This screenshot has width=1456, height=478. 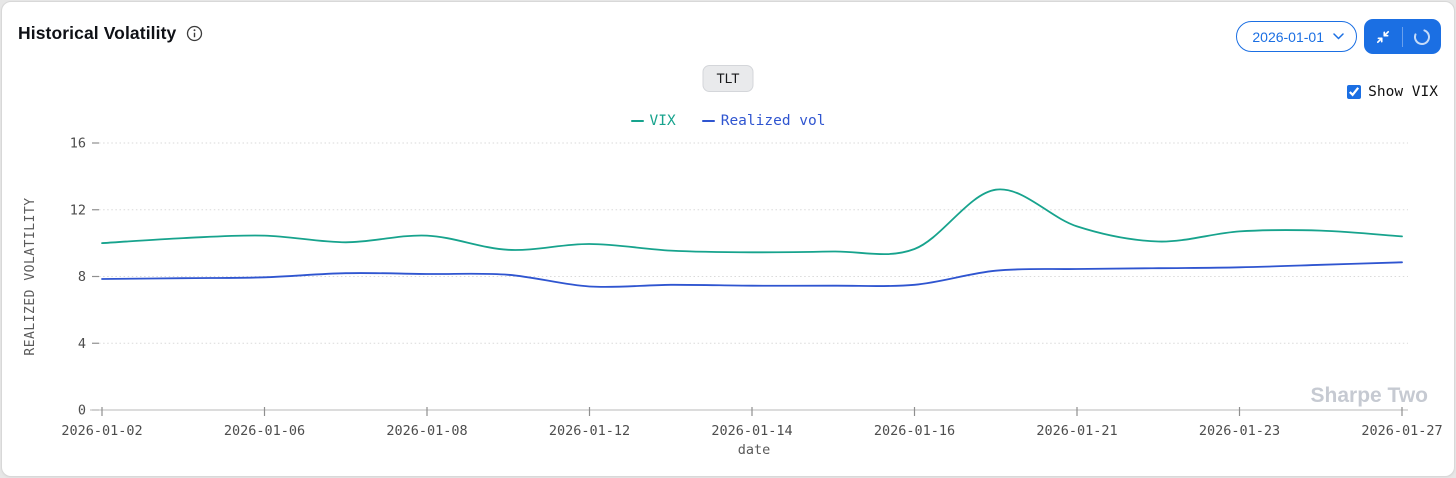 I want to click on y-tick-label: 16, so click(x=78, y=144).